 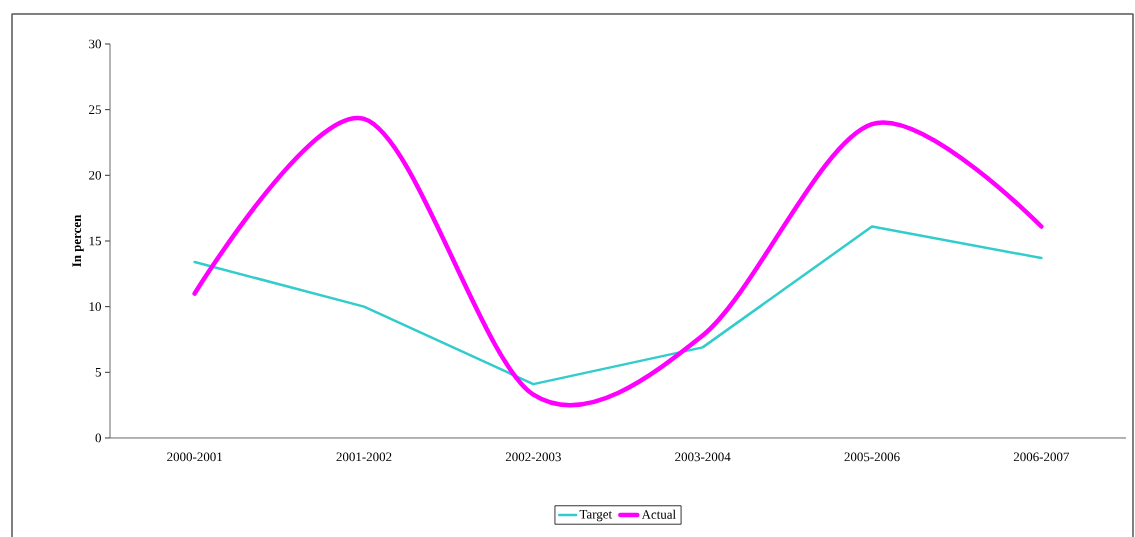 What do you see at coordinates (703, 457) in the screenshot?
I see `x-tick-label: 2003-2004` at bounding box center [703, 457].